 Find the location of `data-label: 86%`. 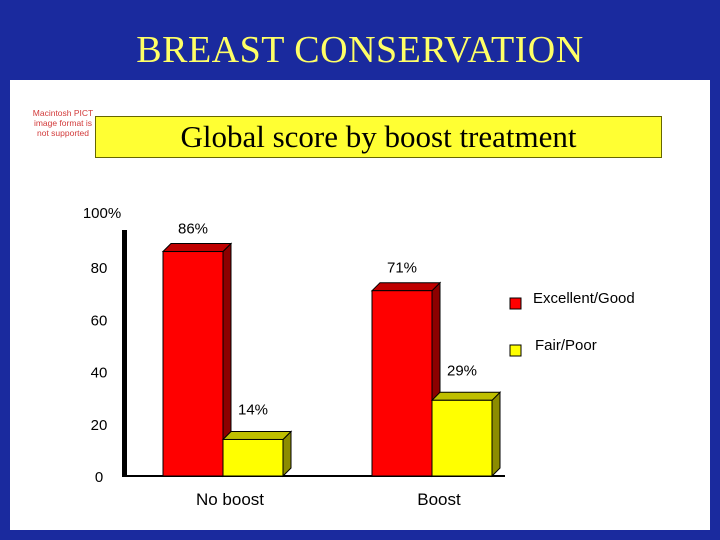

data-label: 86% is located at coordinates (193, 229).